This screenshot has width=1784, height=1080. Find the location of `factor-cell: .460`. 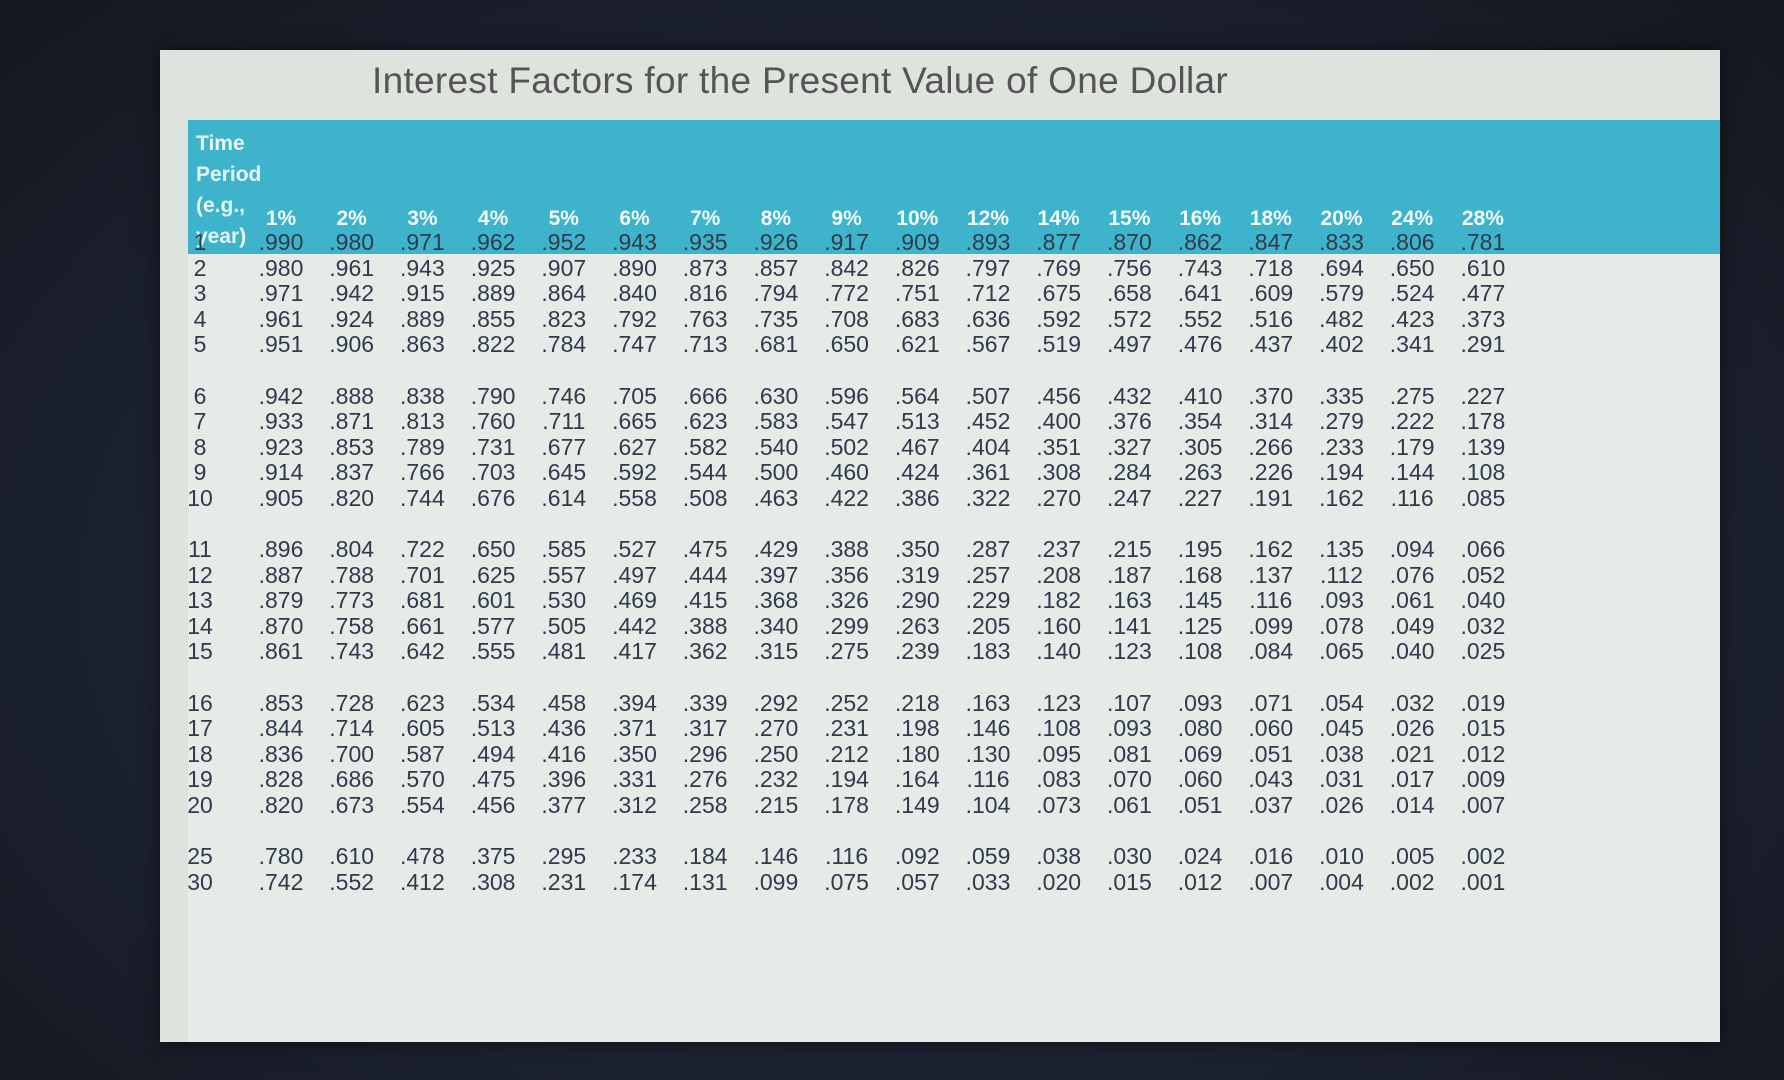

factor-cell: .460 is located at coordinates (846, 472).